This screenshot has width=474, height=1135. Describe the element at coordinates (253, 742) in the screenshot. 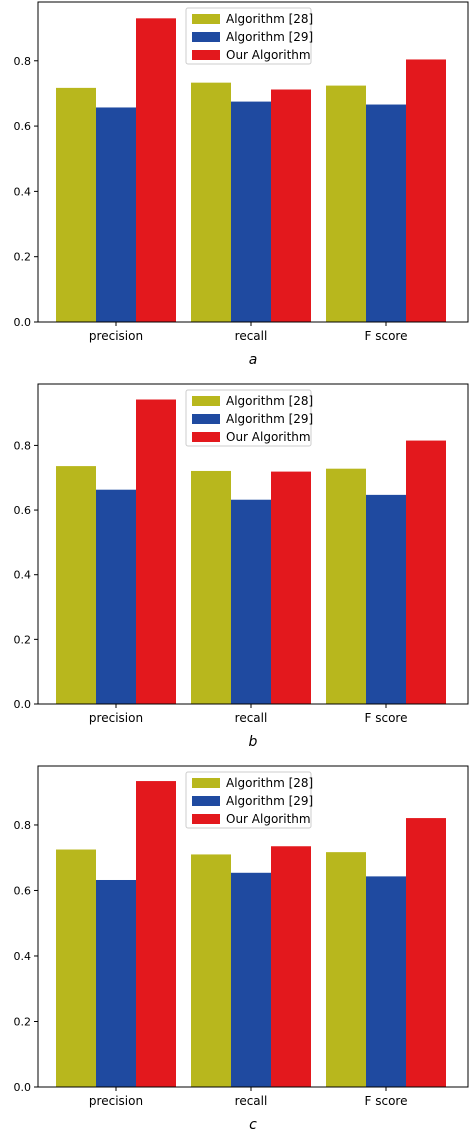

I see `panel-caption: b` at that location.